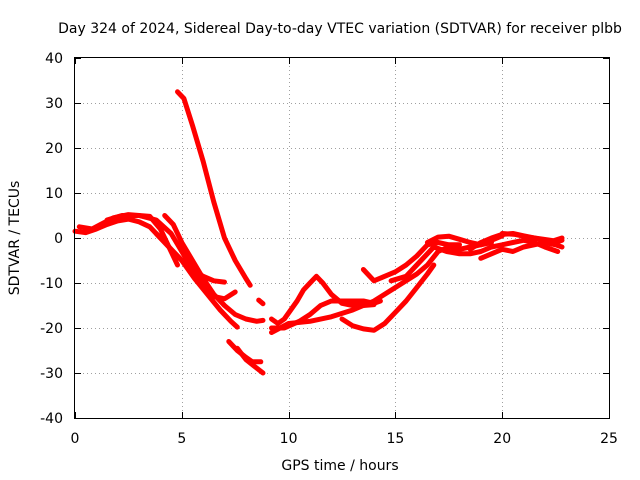 The image size is (640, 480). What do you see at coordinates (54, 59) in the screenshot?
I see `y-tick-label: 40` at bounding box center [54, 59].